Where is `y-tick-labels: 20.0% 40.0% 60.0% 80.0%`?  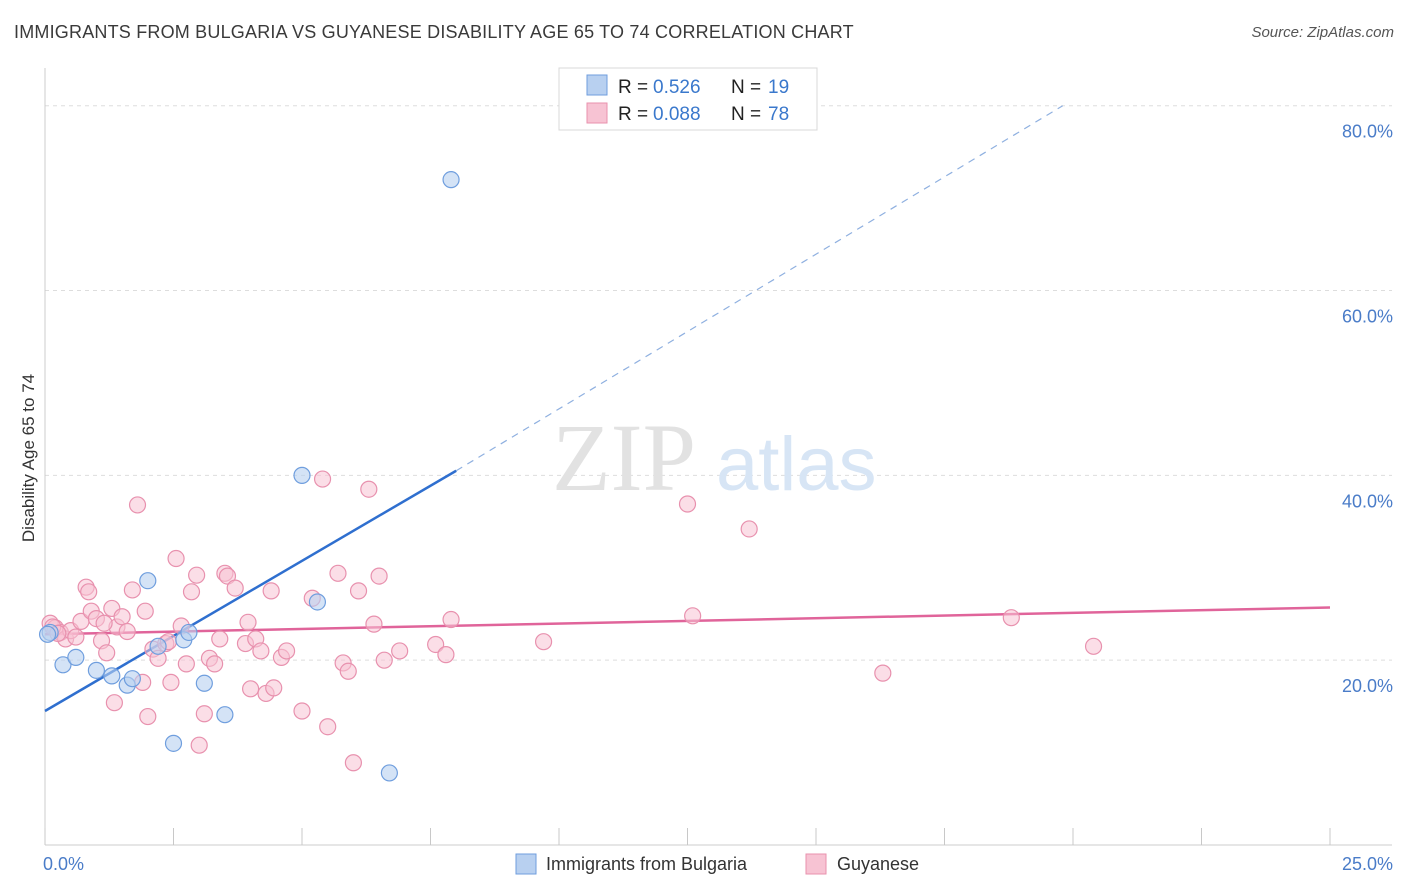
y-tick-labels: 20.0% 40.0% 60.0% 80.0% is located at coordinates (1367, 409).